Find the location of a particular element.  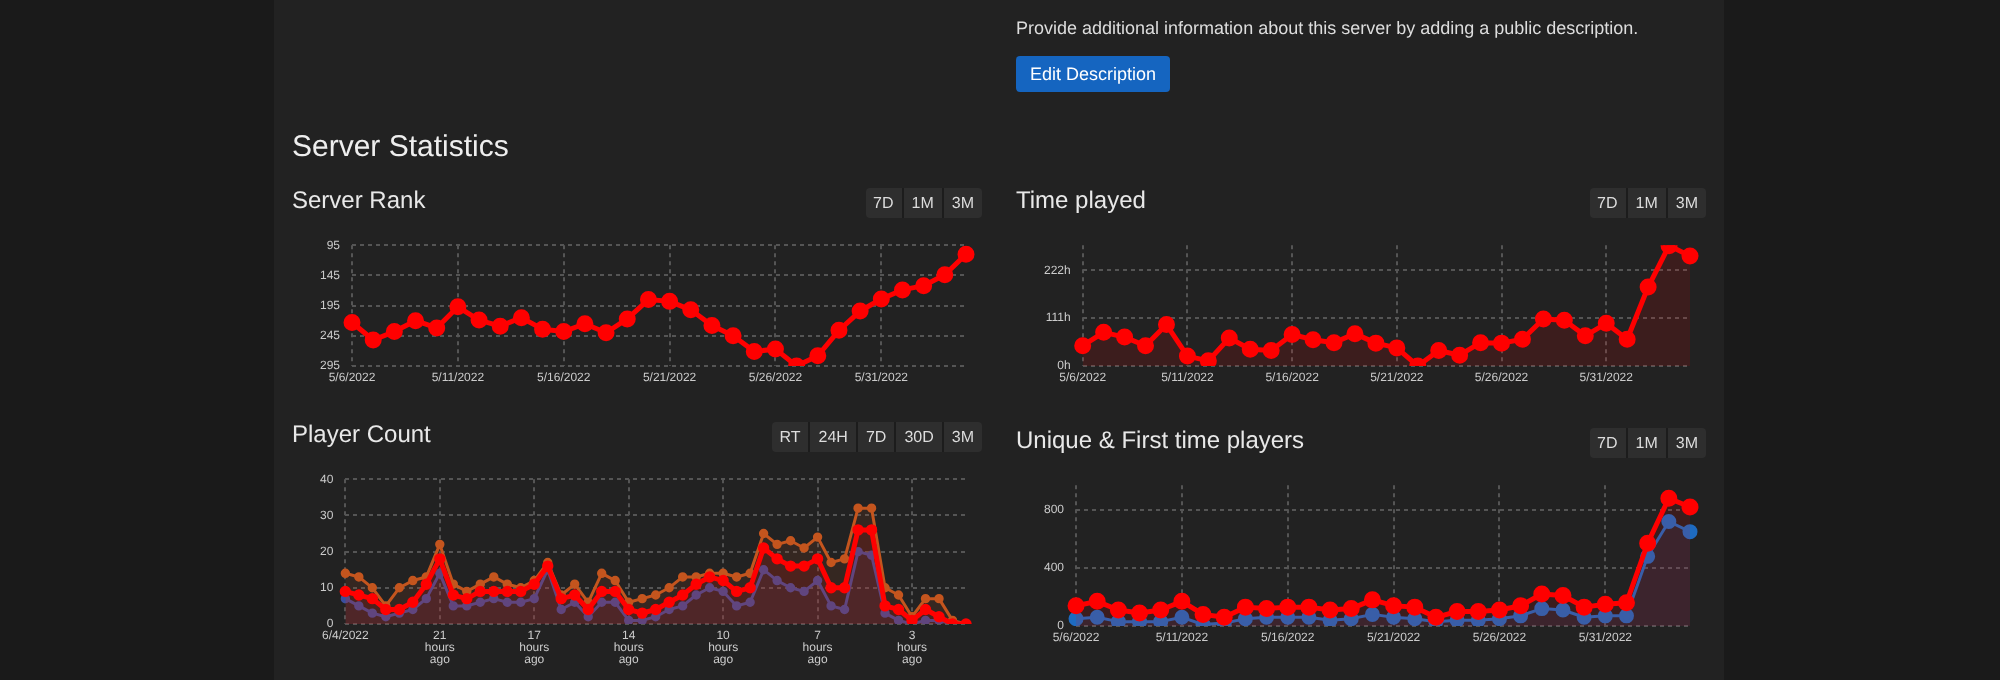

text: Server Statistics is located at coordinates (400, 147).